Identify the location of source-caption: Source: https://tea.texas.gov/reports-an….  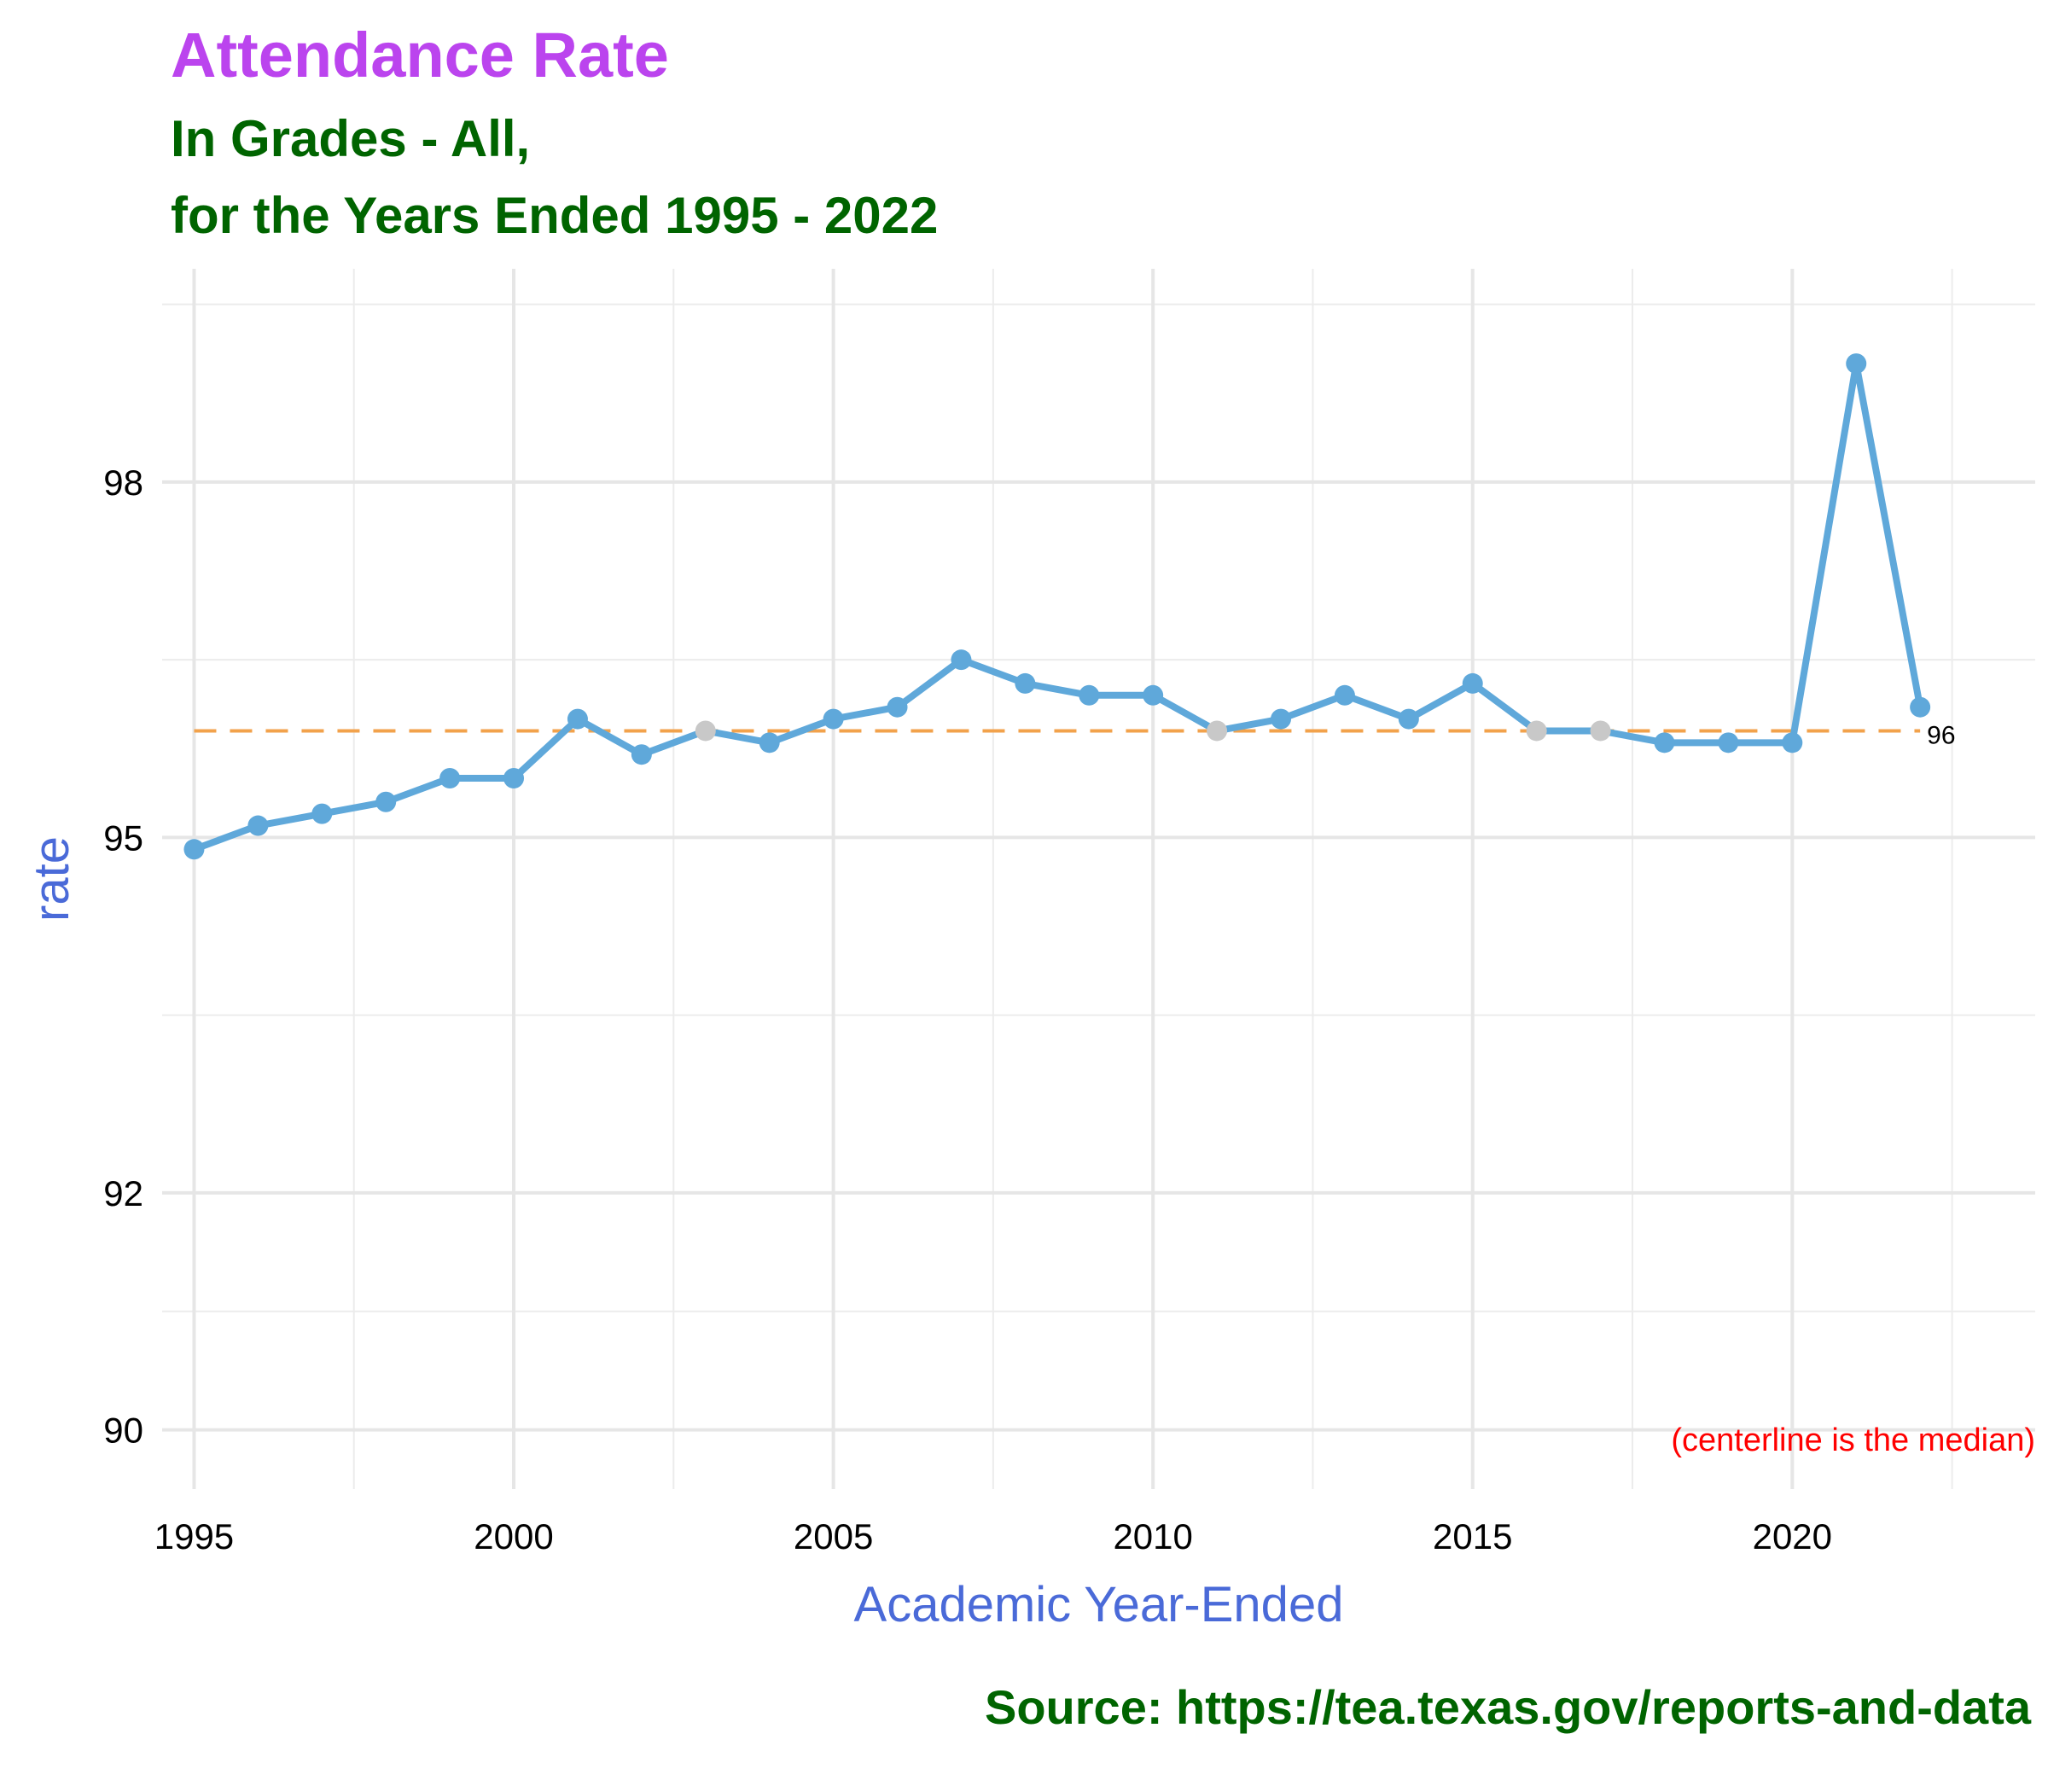
(1507, 1707).